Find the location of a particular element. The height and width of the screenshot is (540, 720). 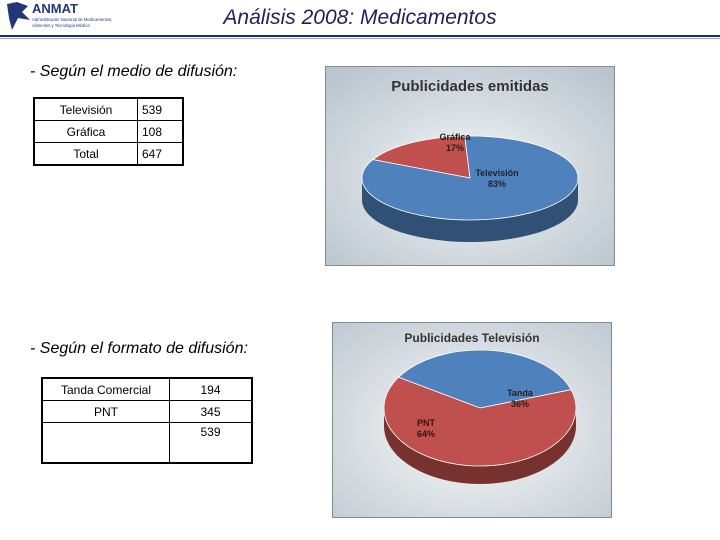

slice-percent-tanda: 36% is located at coordinates (520, 404).